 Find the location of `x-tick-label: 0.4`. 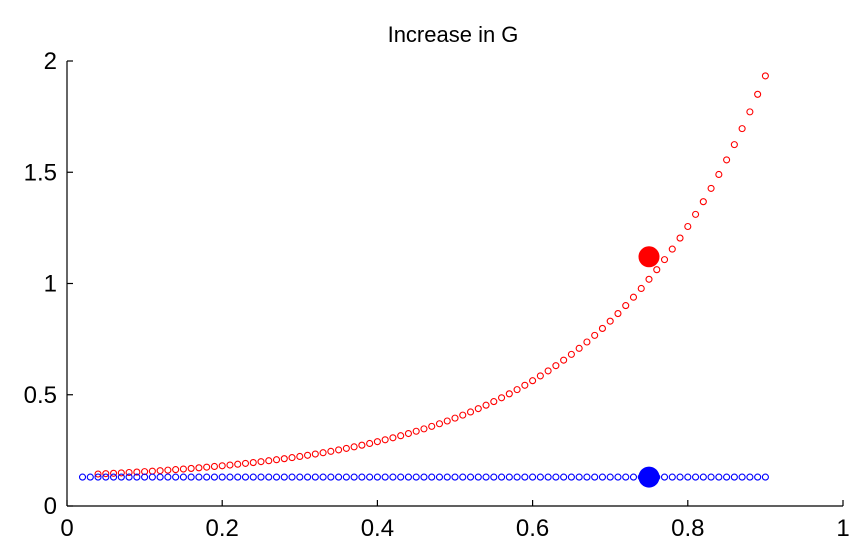

x-tick-label: 0.4 is located at coordinates (377, 528).